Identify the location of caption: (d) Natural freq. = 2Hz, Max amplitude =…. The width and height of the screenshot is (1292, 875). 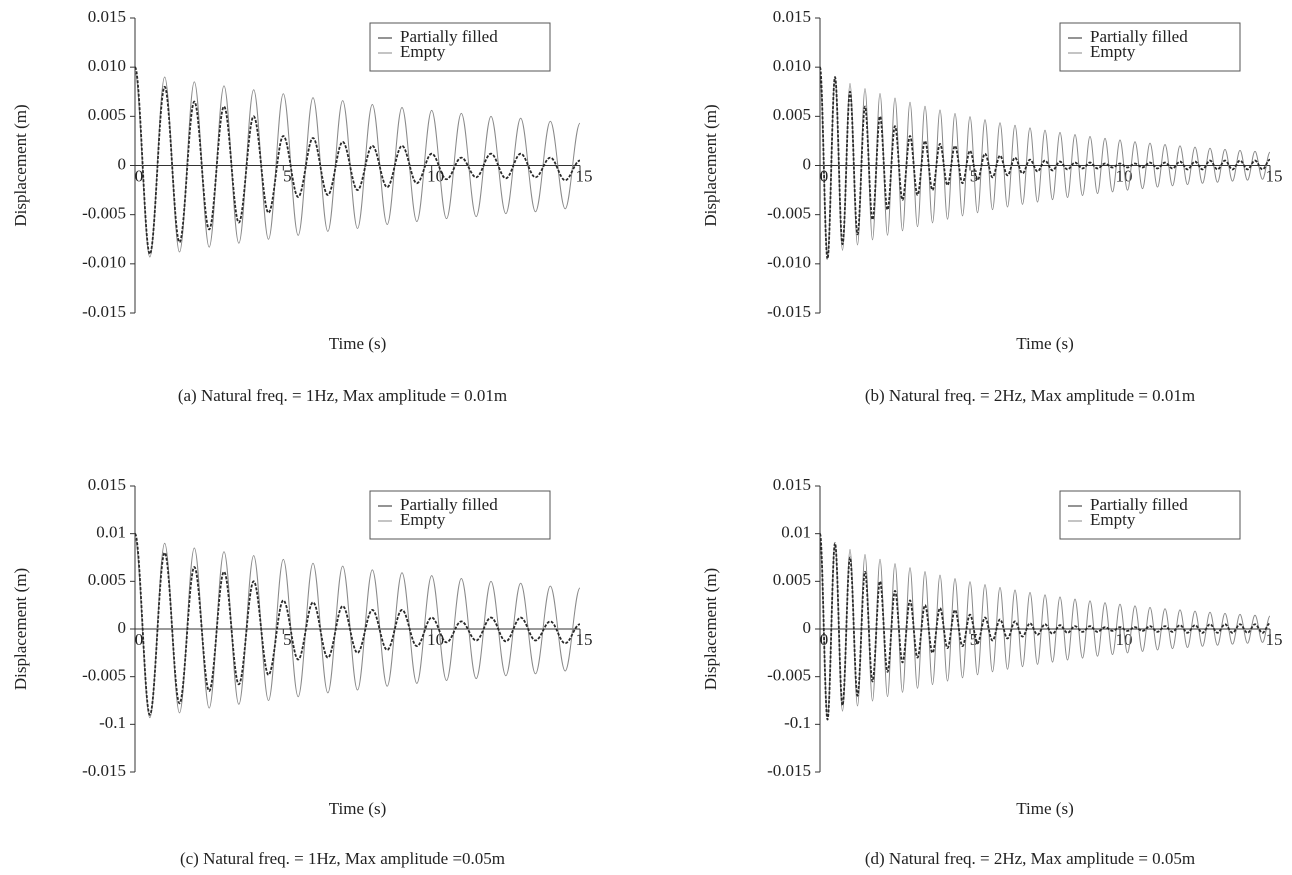
(1030, 858).